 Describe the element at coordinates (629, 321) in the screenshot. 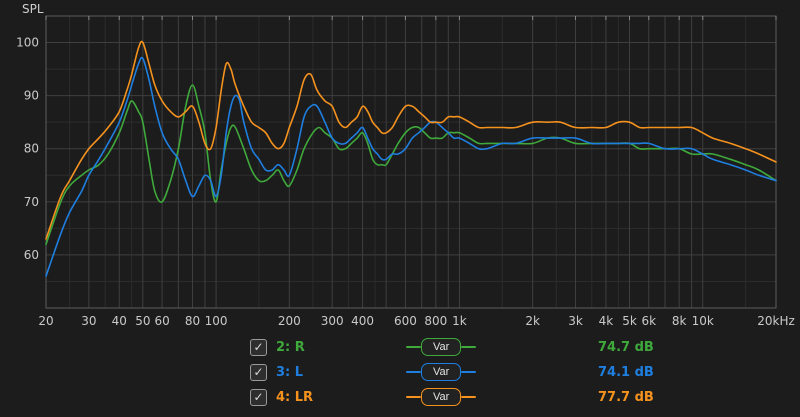

I see `x-tick-label: 5k` at that location.